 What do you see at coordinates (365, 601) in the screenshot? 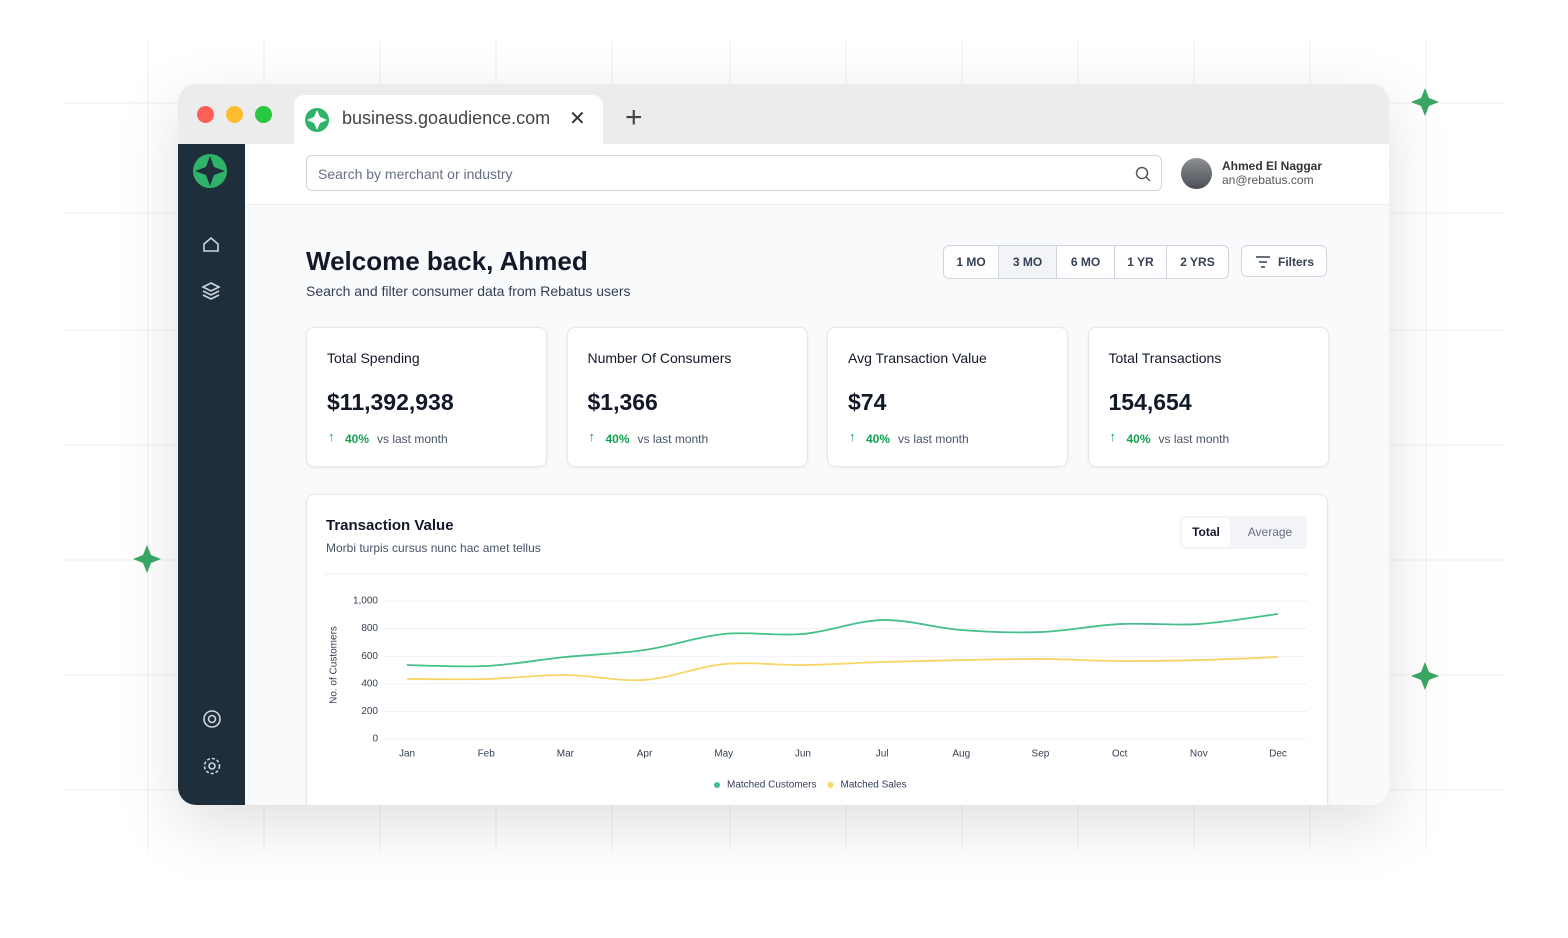
I see `y-tick-label: 1,000` at bounding box center [365, 601].